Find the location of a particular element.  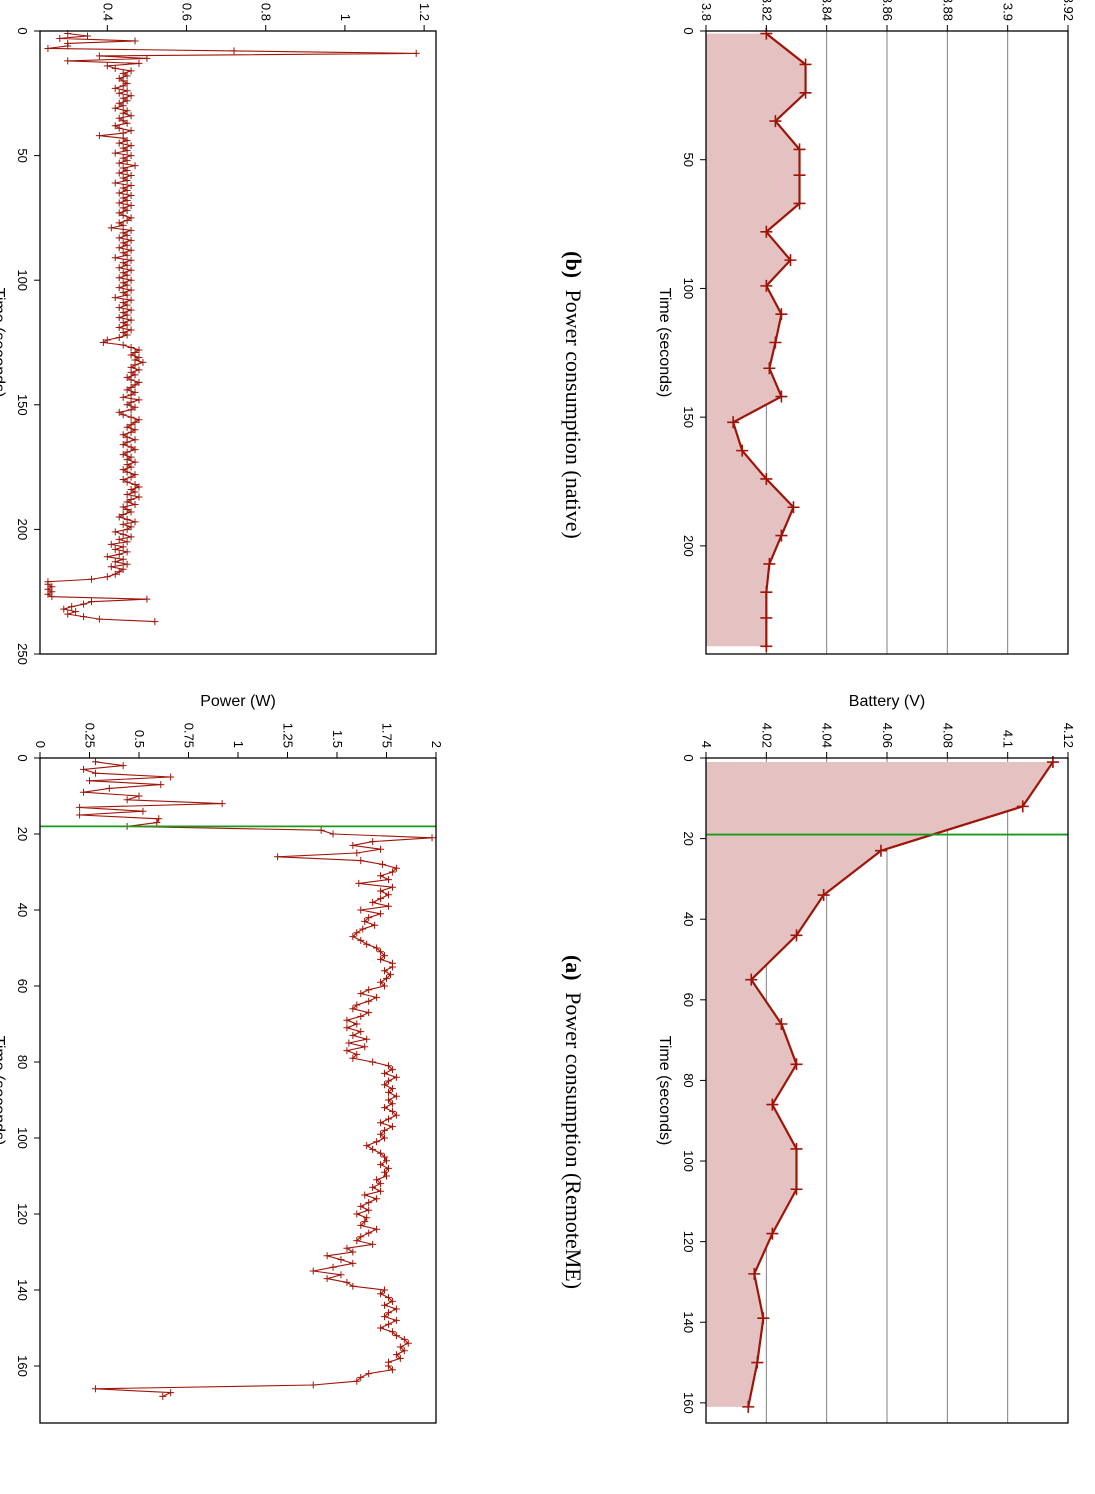

power_native-y-tick-label: 1 is located at coordinates (345, 17).